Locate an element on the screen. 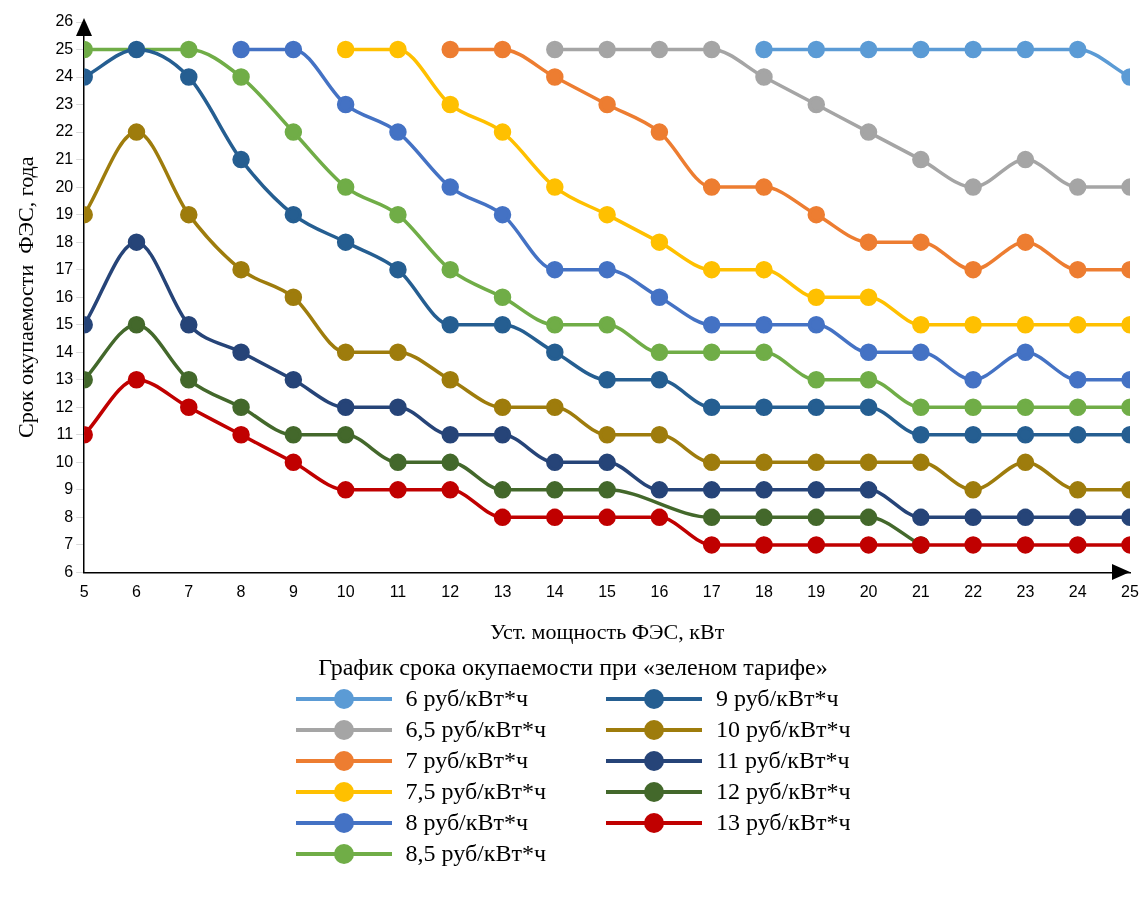 The height and width of the screenshot is (911, 1146). x-tick-label: 23 is located at coordinates (1025, 592).